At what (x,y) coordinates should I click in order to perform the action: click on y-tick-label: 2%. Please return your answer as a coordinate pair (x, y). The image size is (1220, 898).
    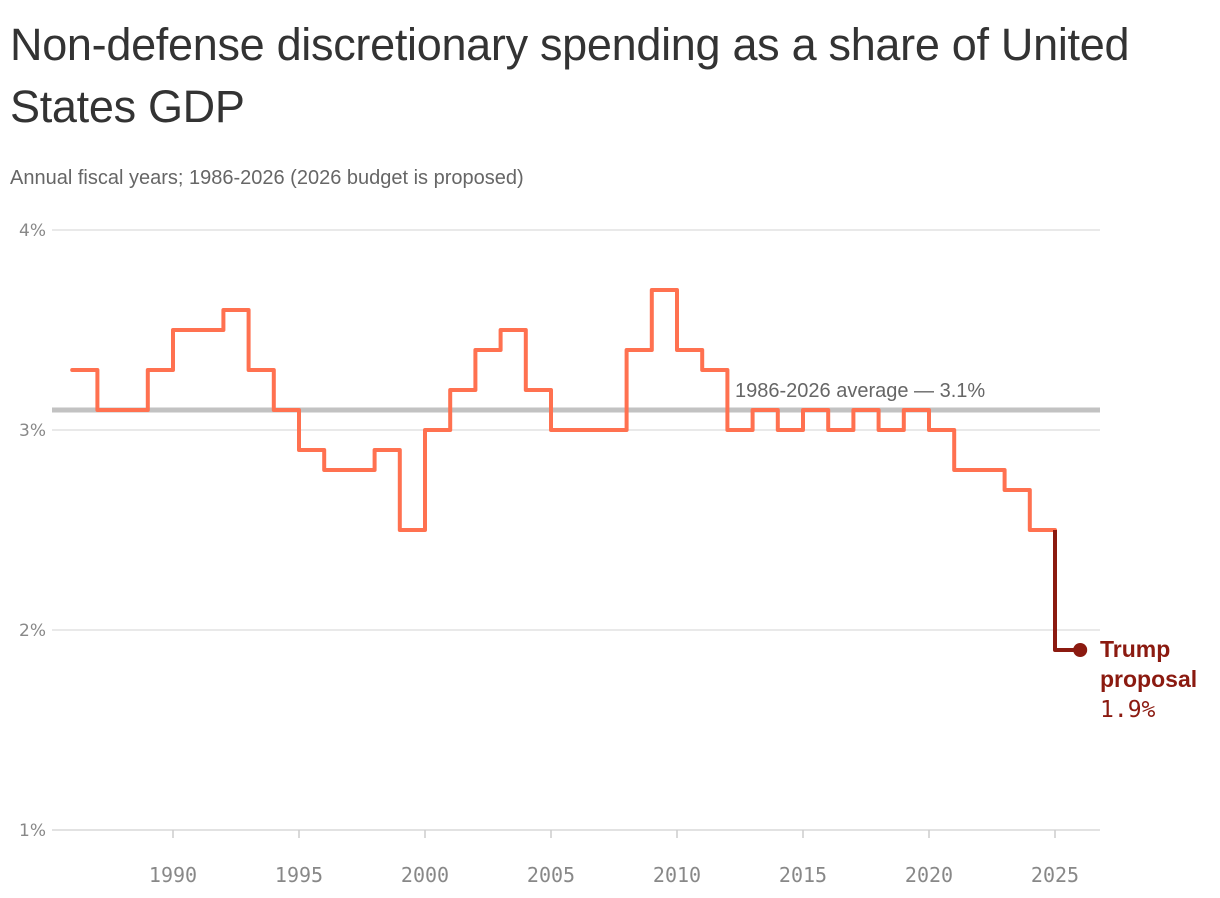
    Looking at the image, I should click on (32, 631).